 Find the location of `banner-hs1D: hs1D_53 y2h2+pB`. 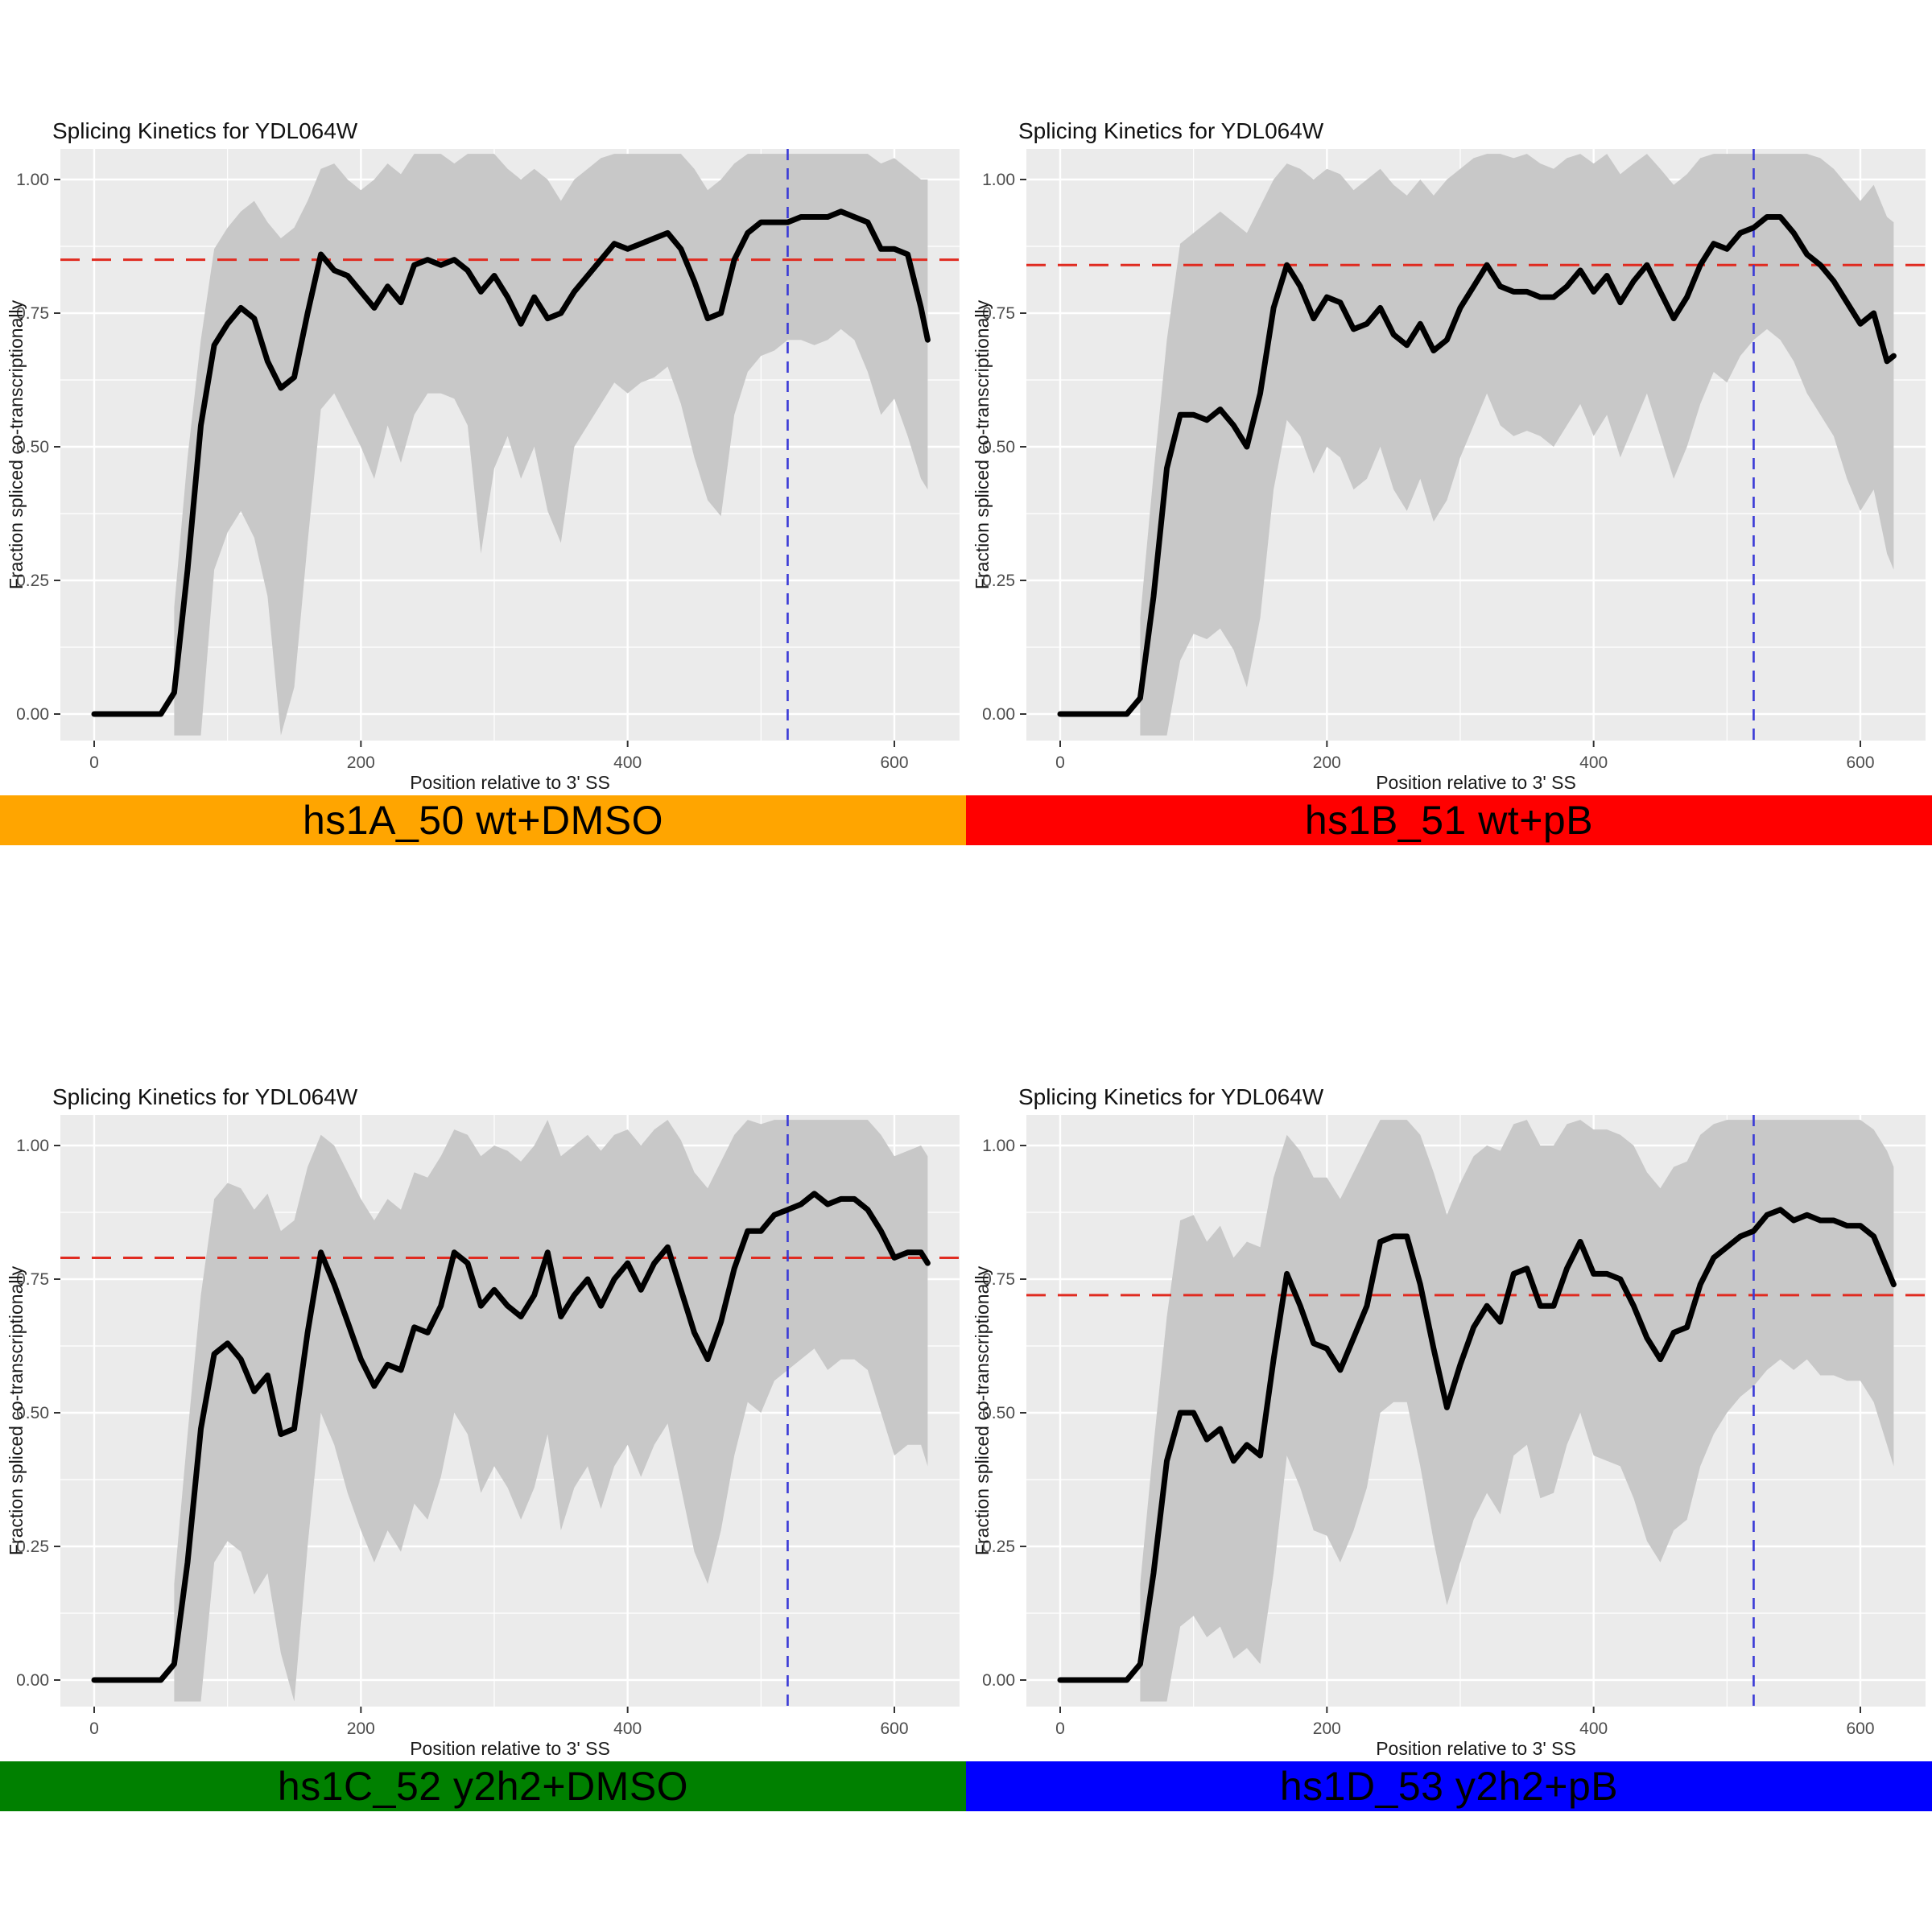

banner-hs1D: hs1D_53 y2h2+pB is located at coordinates (1449, 1786).